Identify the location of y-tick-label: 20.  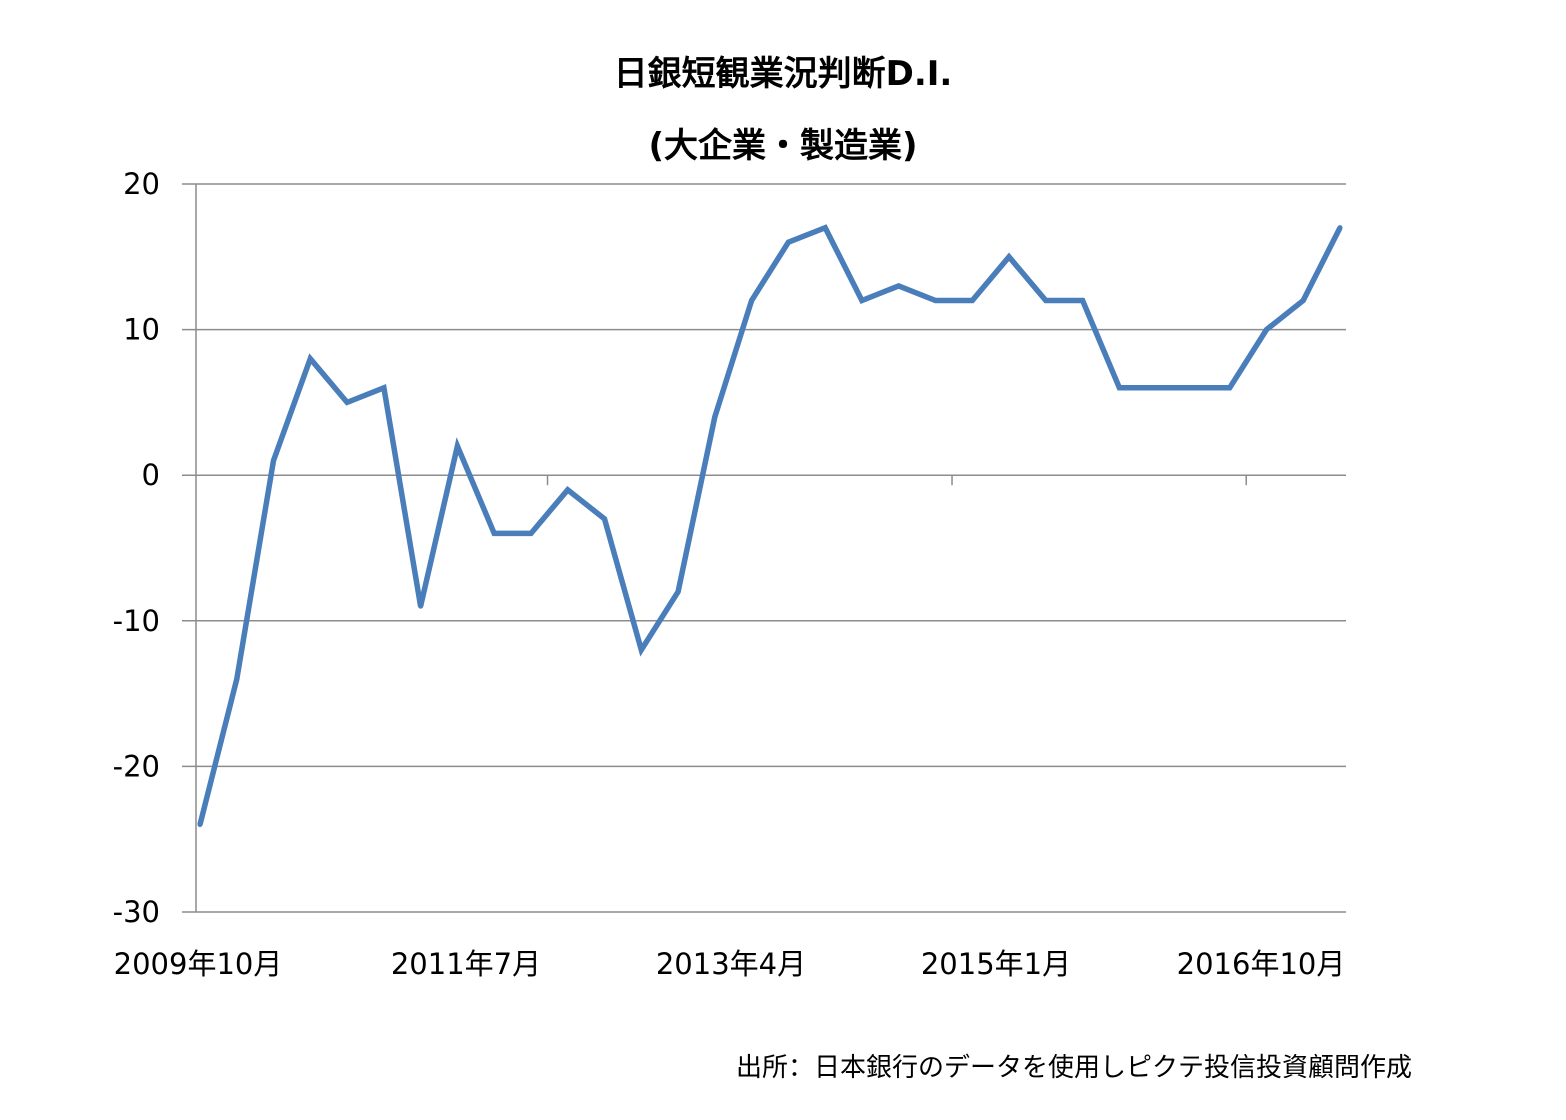
(141, 184).